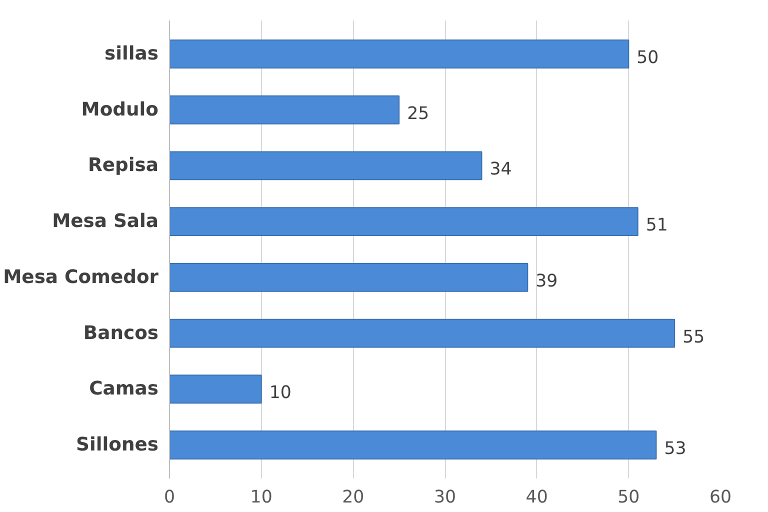  What do you see at coordinates (170, 498) in the screenshot?
I see `x-tick-label: 0` at bounding box center [170, 498].